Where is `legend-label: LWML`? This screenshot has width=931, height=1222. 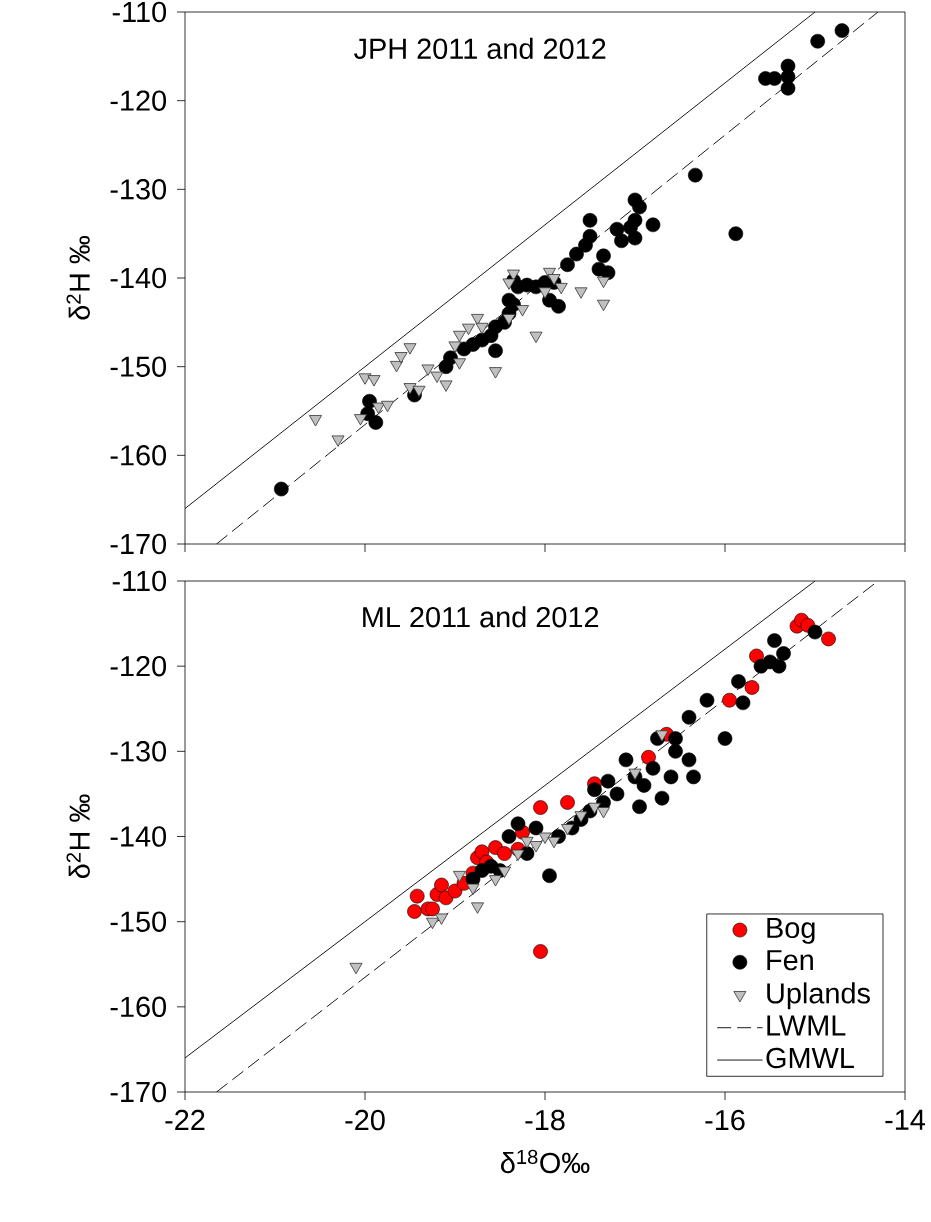
legend-label: LWML is located at coordinates (806, 1025).